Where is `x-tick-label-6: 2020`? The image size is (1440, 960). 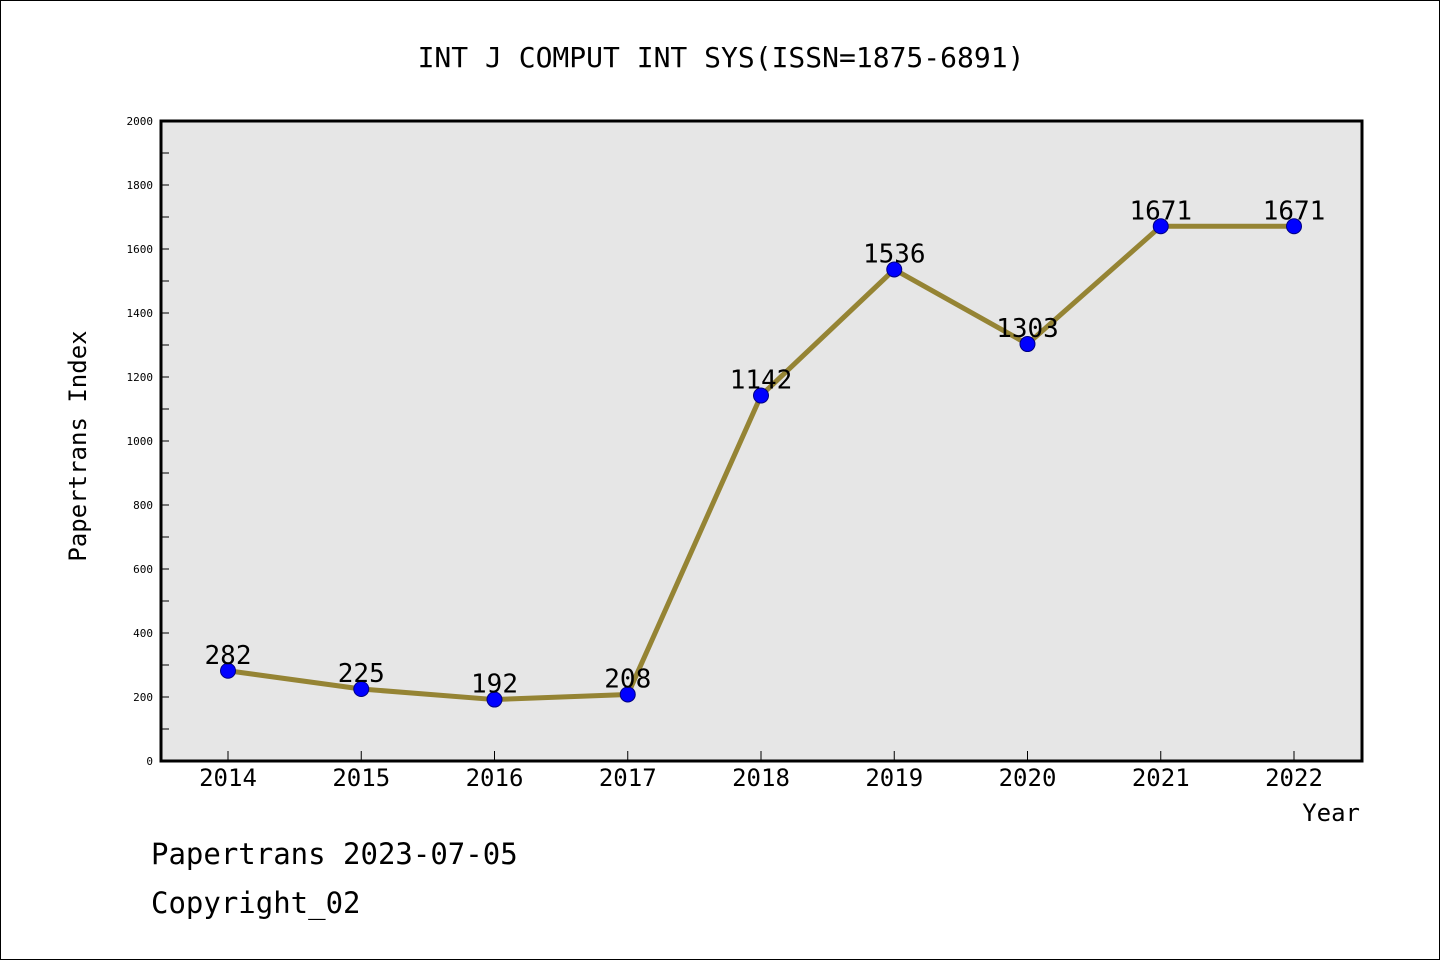 x-tick-label-6: 2020 is located at coordinates (1028, 778).